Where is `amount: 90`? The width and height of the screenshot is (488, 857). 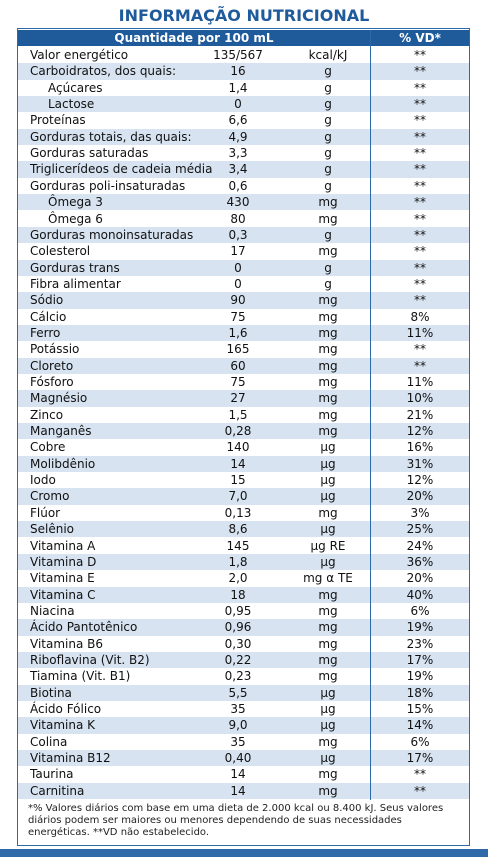 amount: 90 is located at coordinates (238, 300).